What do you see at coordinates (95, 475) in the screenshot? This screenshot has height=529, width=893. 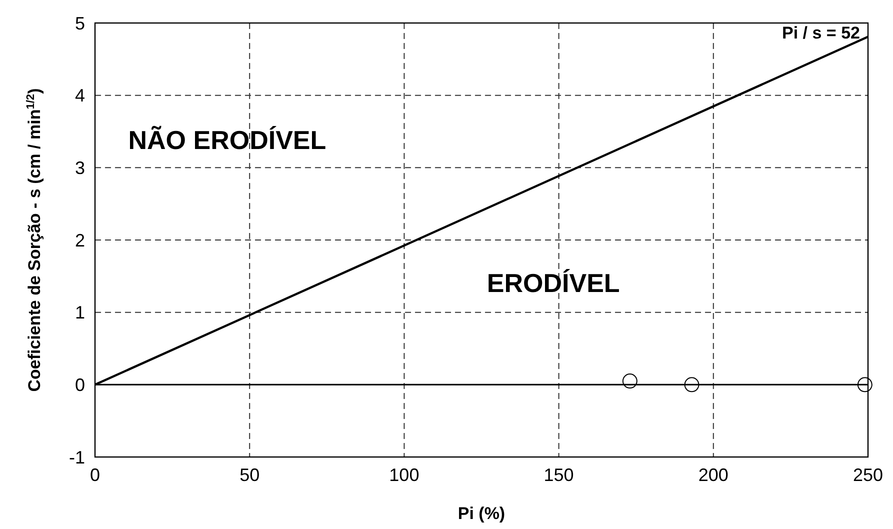 I see `x-tick-label: 0` at bounding box center [95, 475].